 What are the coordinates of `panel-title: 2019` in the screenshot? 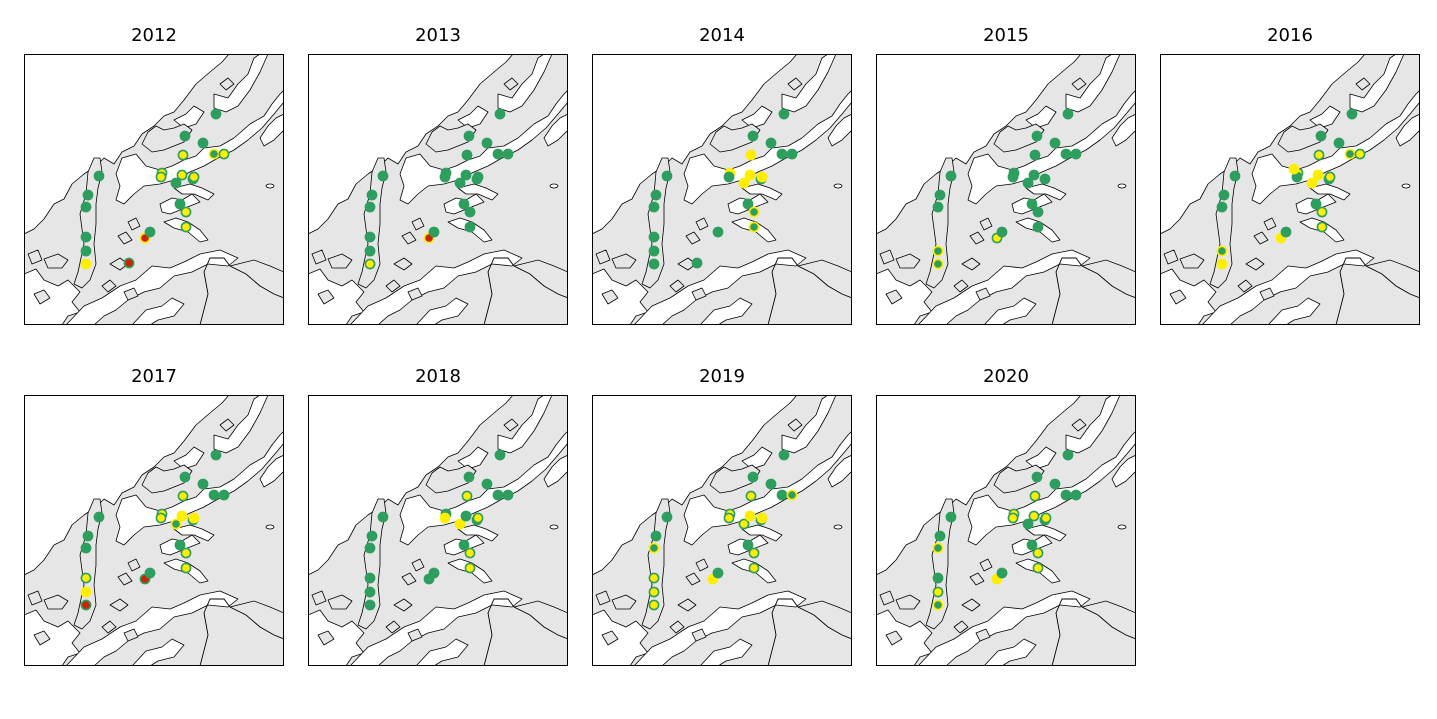 It's located at (722, 376).